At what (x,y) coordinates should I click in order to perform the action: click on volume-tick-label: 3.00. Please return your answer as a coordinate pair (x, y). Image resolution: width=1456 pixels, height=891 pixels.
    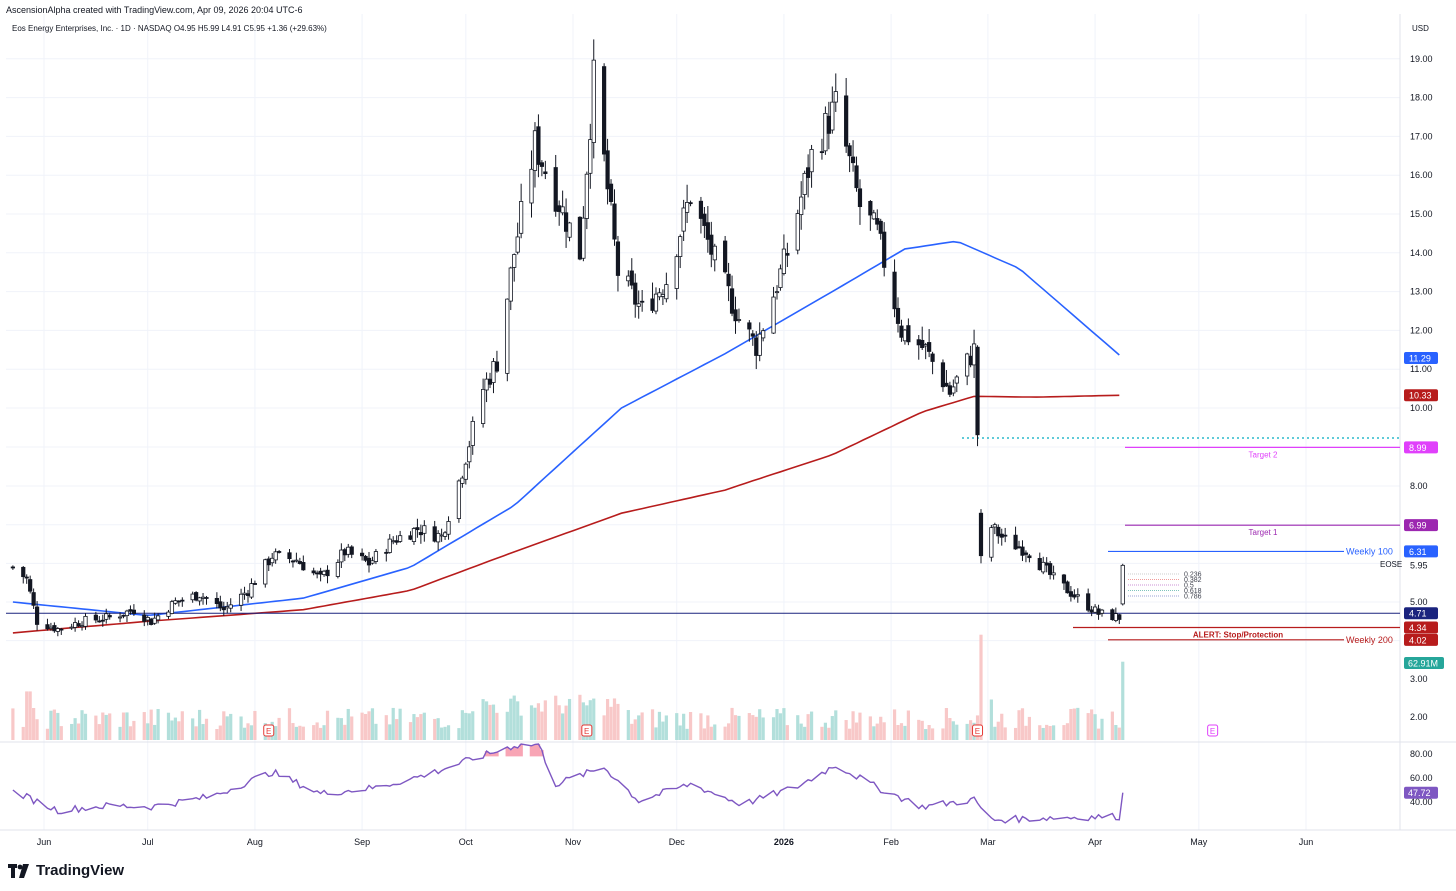
    Looking at the image, I should click on (1419, 679).